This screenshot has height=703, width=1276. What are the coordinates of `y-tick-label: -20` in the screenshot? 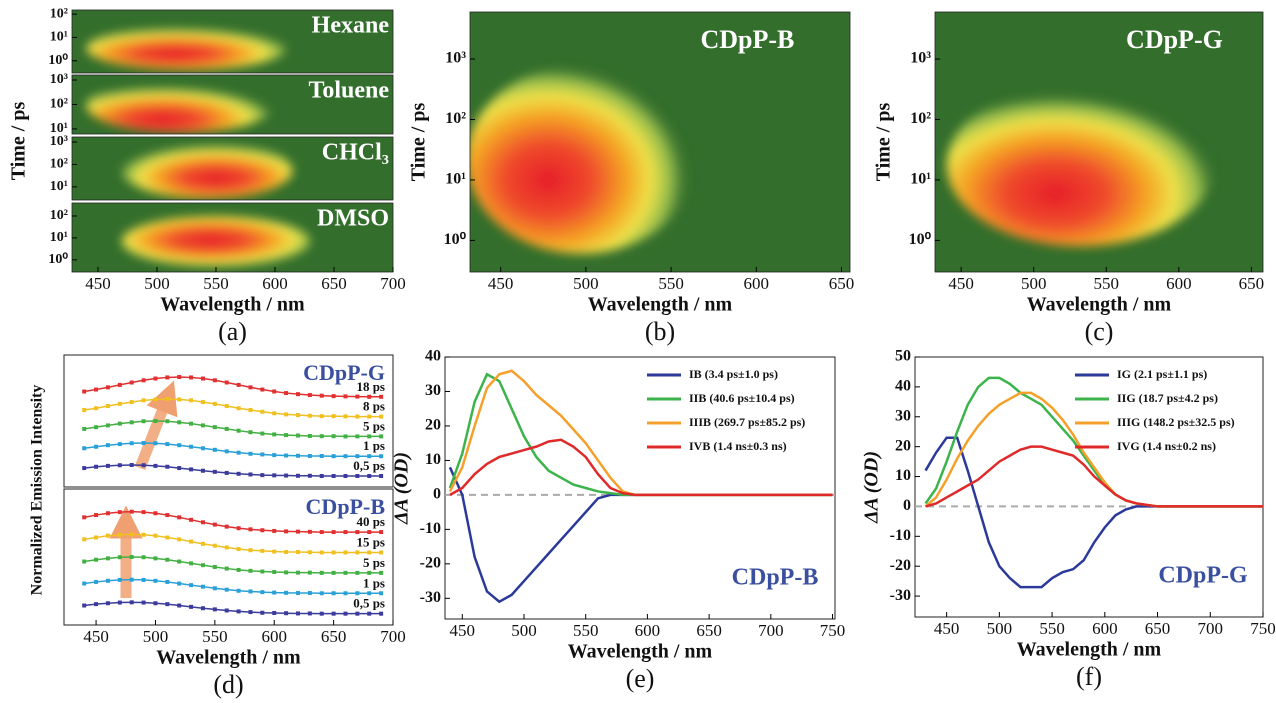 It's located at (430, 563).